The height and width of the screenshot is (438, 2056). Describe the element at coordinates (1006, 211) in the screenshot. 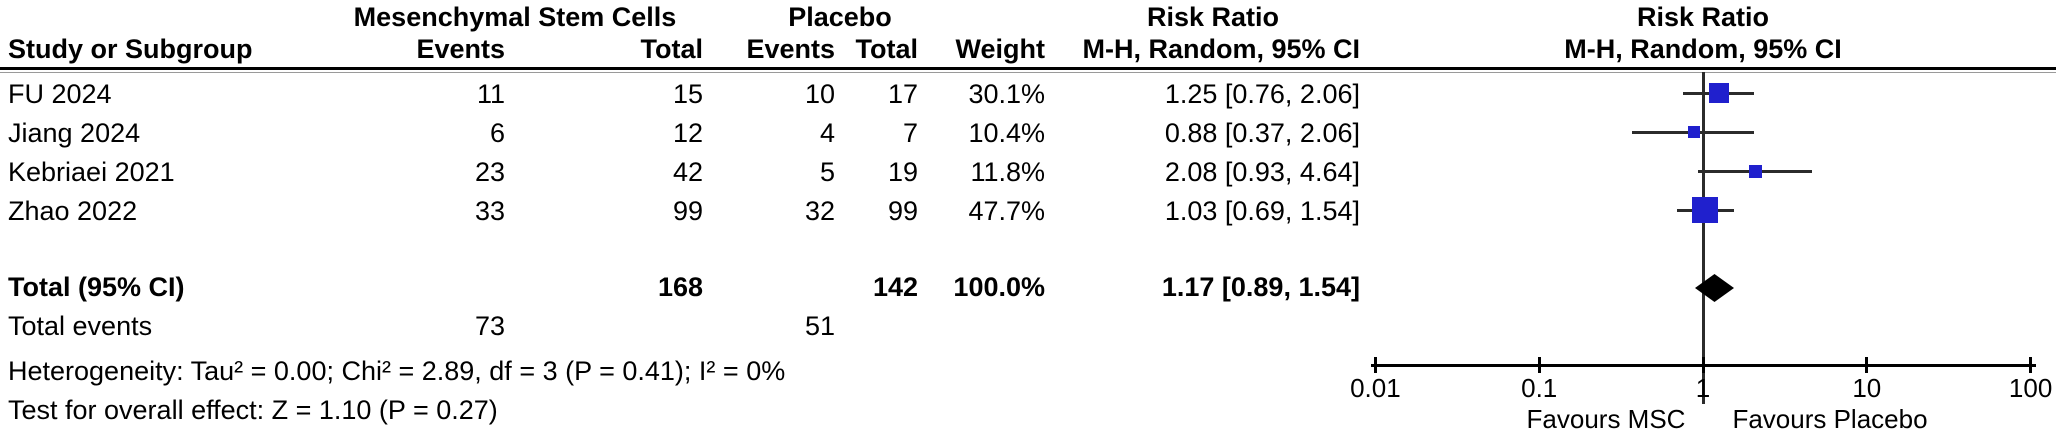

I see `weight-value: 47.7%` at that location.